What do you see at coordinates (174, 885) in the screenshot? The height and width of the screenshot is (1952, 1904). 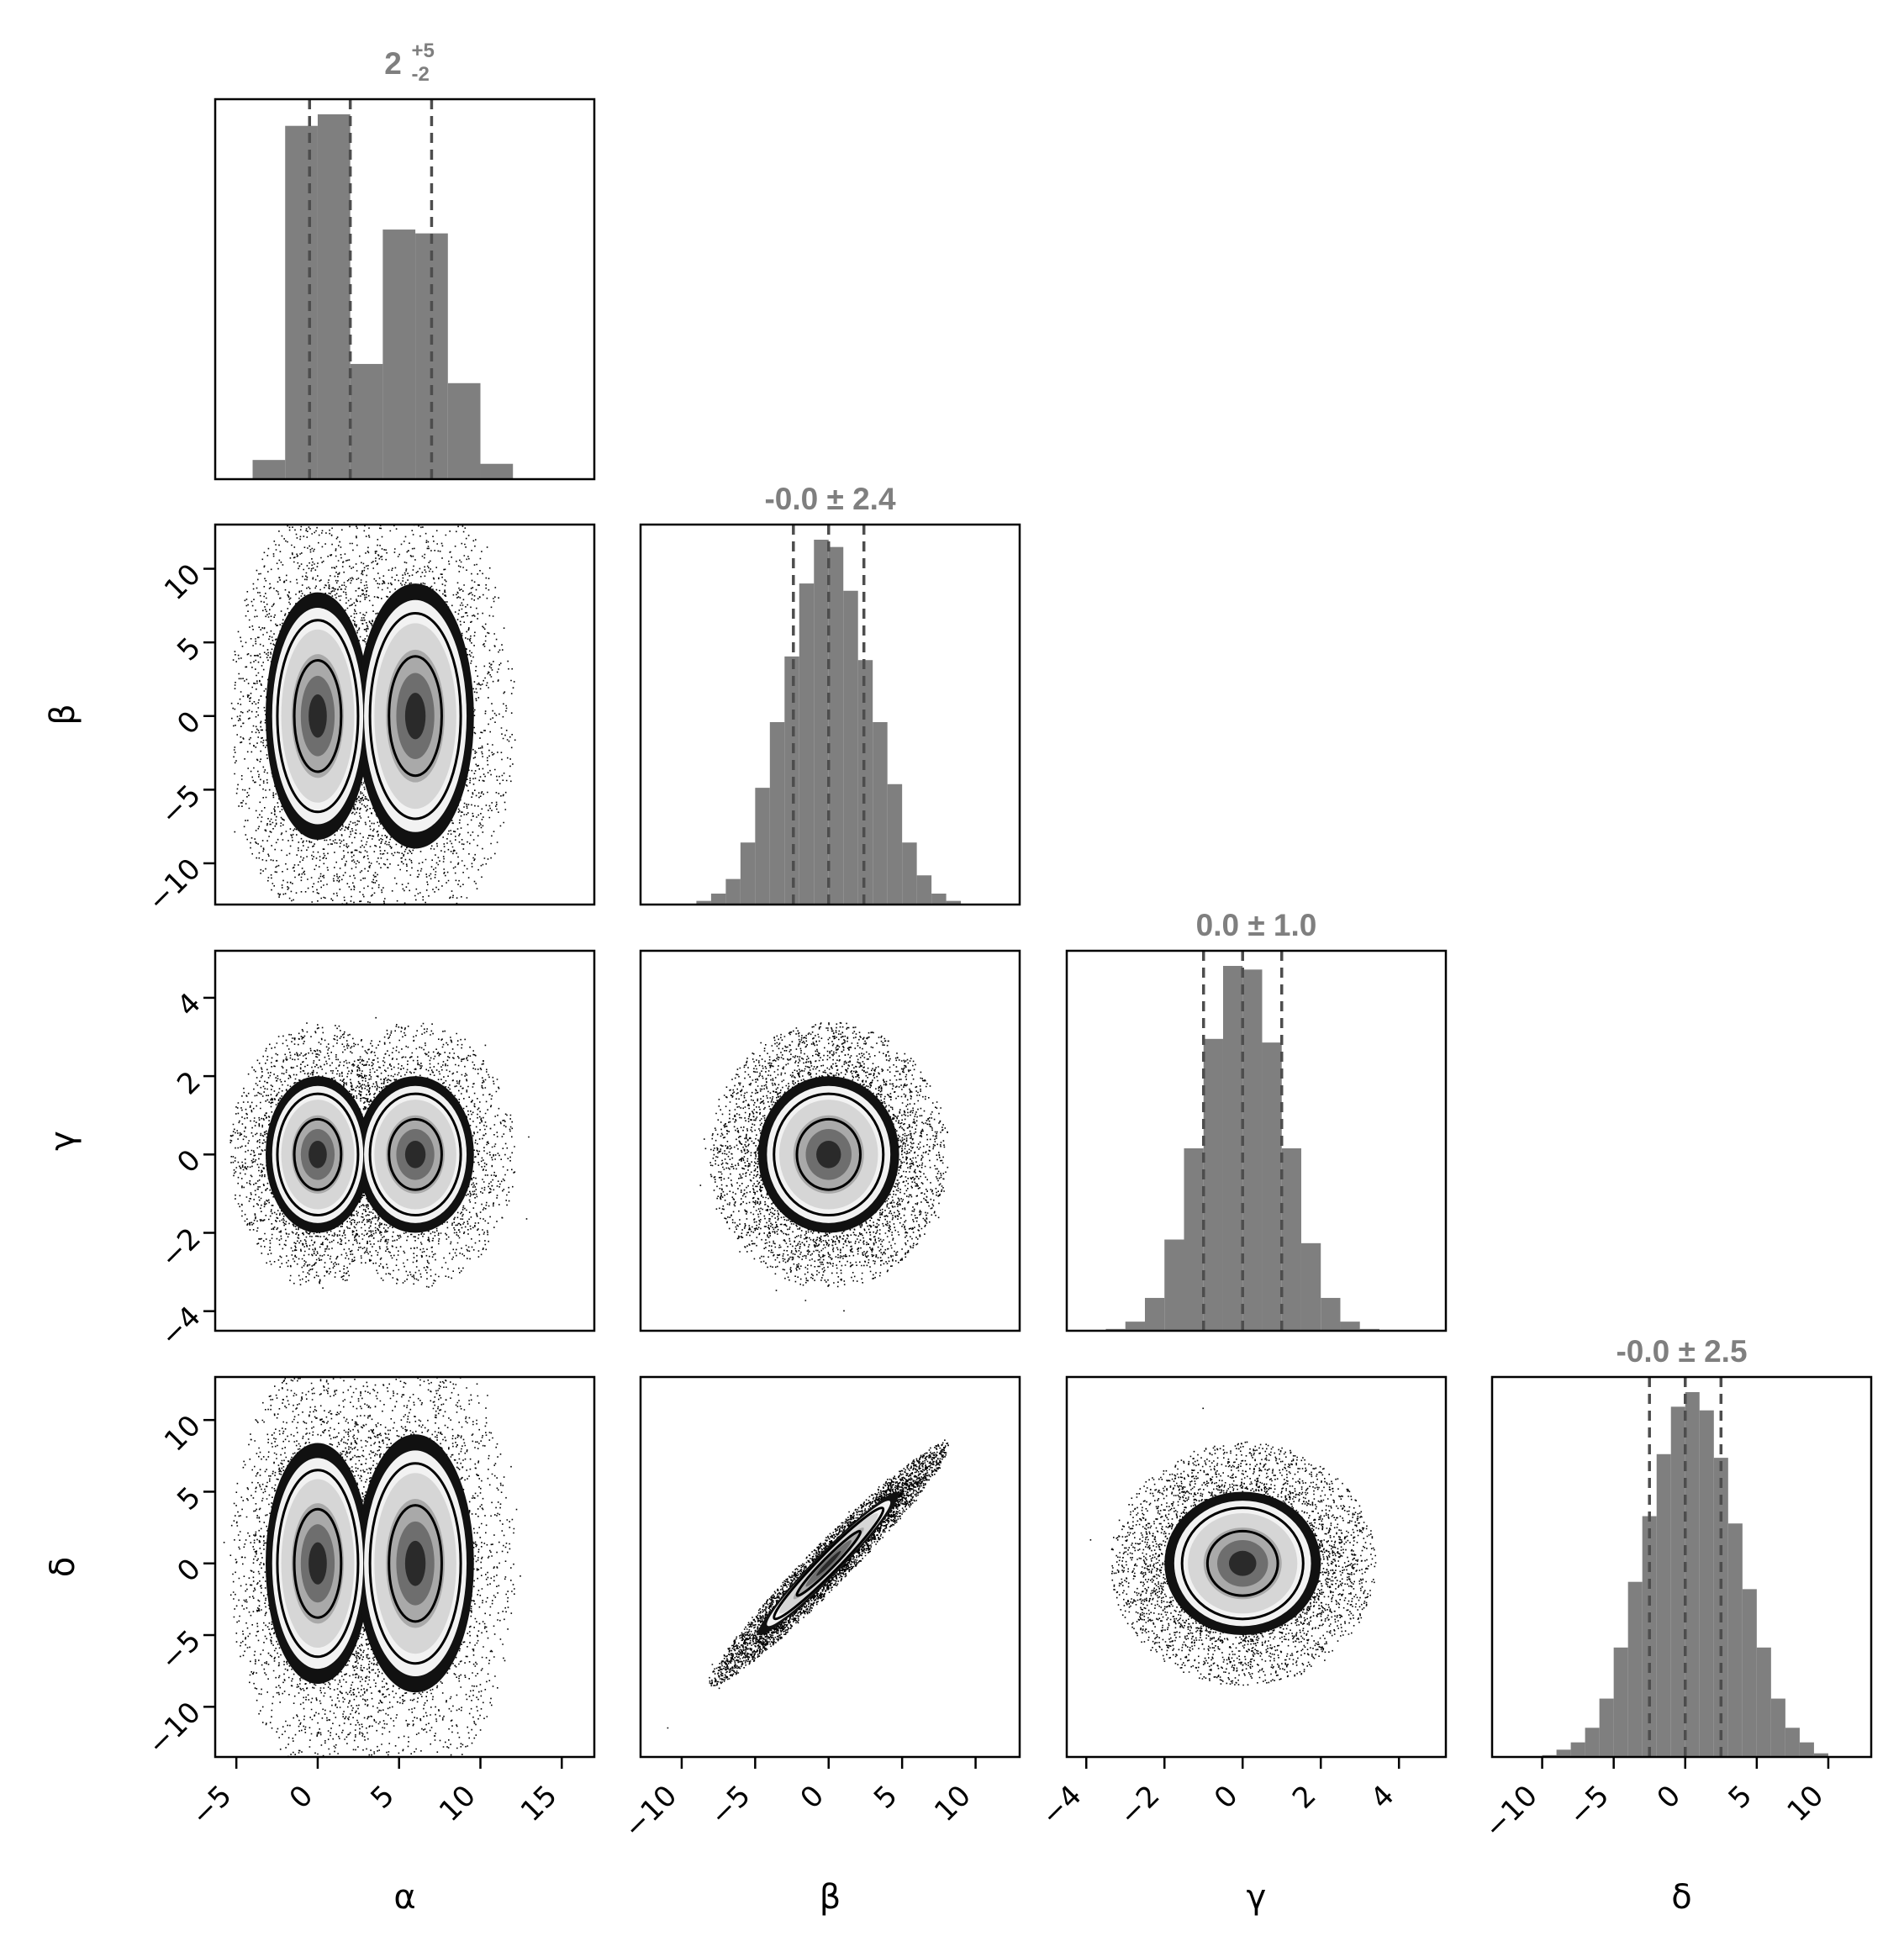 I see `y-tick-label: −10` at bounding box center [174, 885].